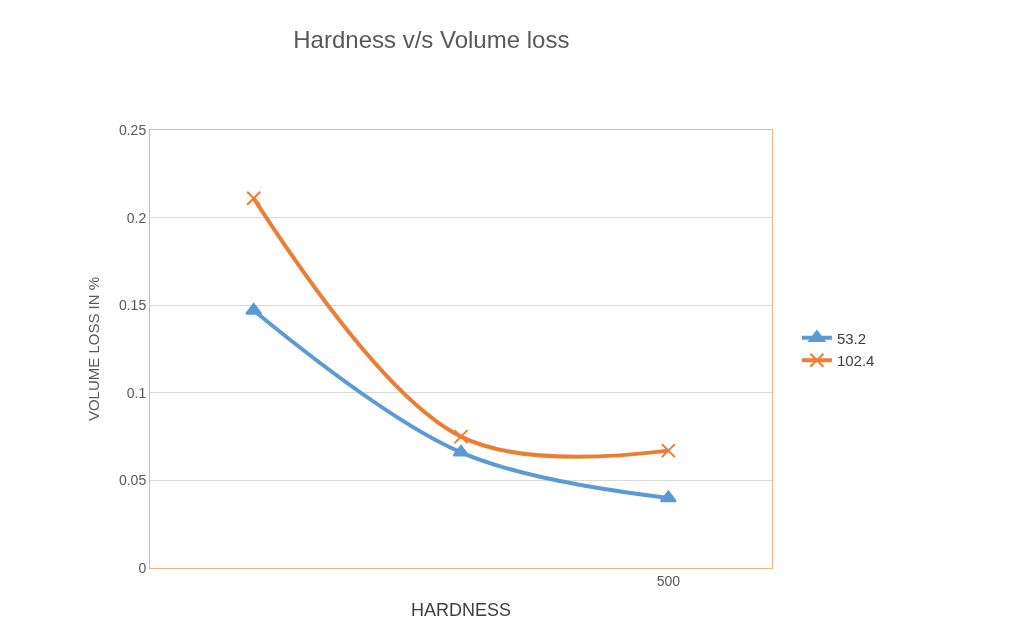 The height and width of the screenshot is (633, 1027). What do you see at coordinates (142, 567) in the screenshot?
I see `y-tick-label: 0` at bounding box center [142, 567].